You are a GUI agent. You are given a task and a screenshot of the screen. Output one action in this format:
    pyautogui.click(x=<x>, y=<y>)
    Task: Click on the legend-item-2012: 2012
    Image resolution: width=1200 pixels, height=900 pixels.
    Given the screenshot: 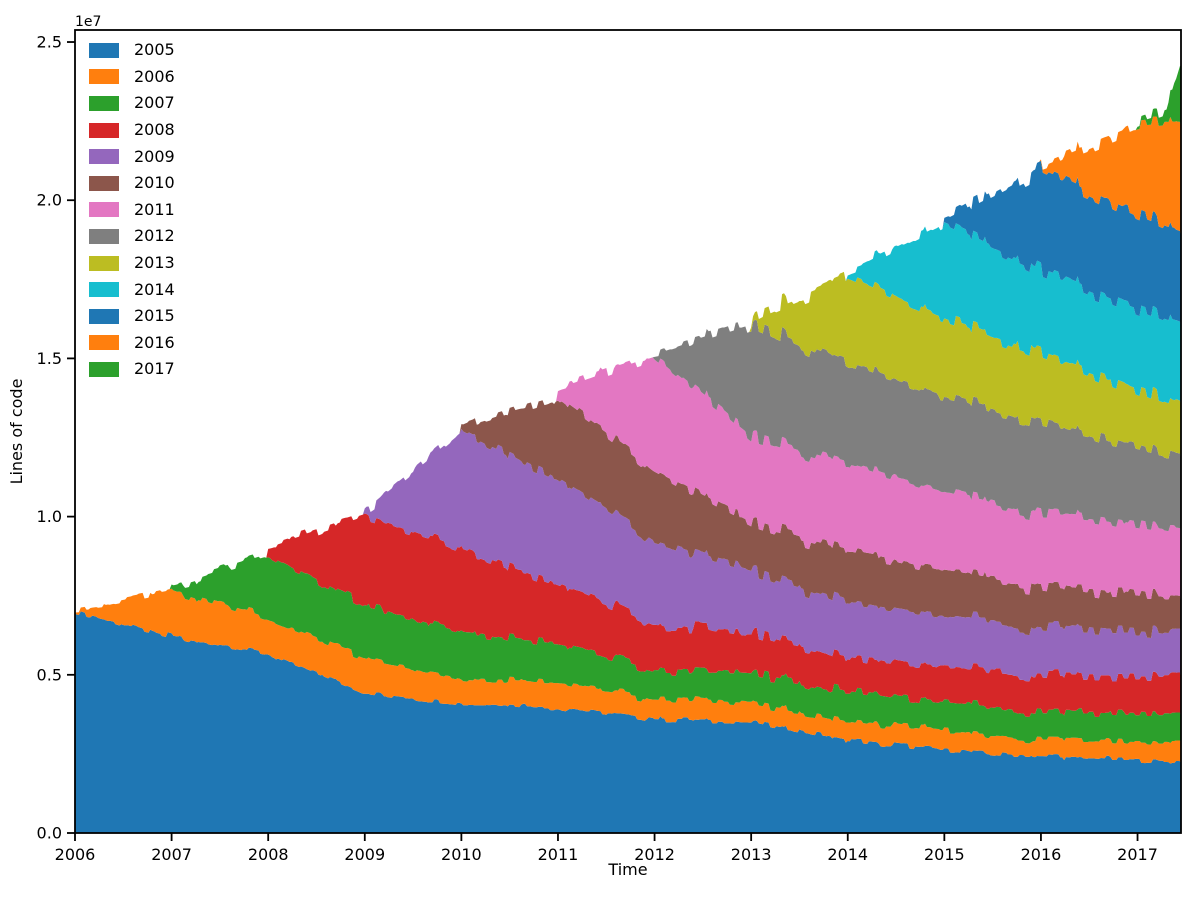 What is the action you would take?
    pyautogui.click(x=132, y=236)
    